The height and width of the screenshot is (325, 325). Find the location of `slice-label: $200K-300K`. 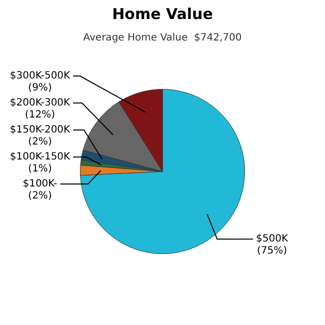

slice-label: $200K-300K is located at coordinates (40, 103).